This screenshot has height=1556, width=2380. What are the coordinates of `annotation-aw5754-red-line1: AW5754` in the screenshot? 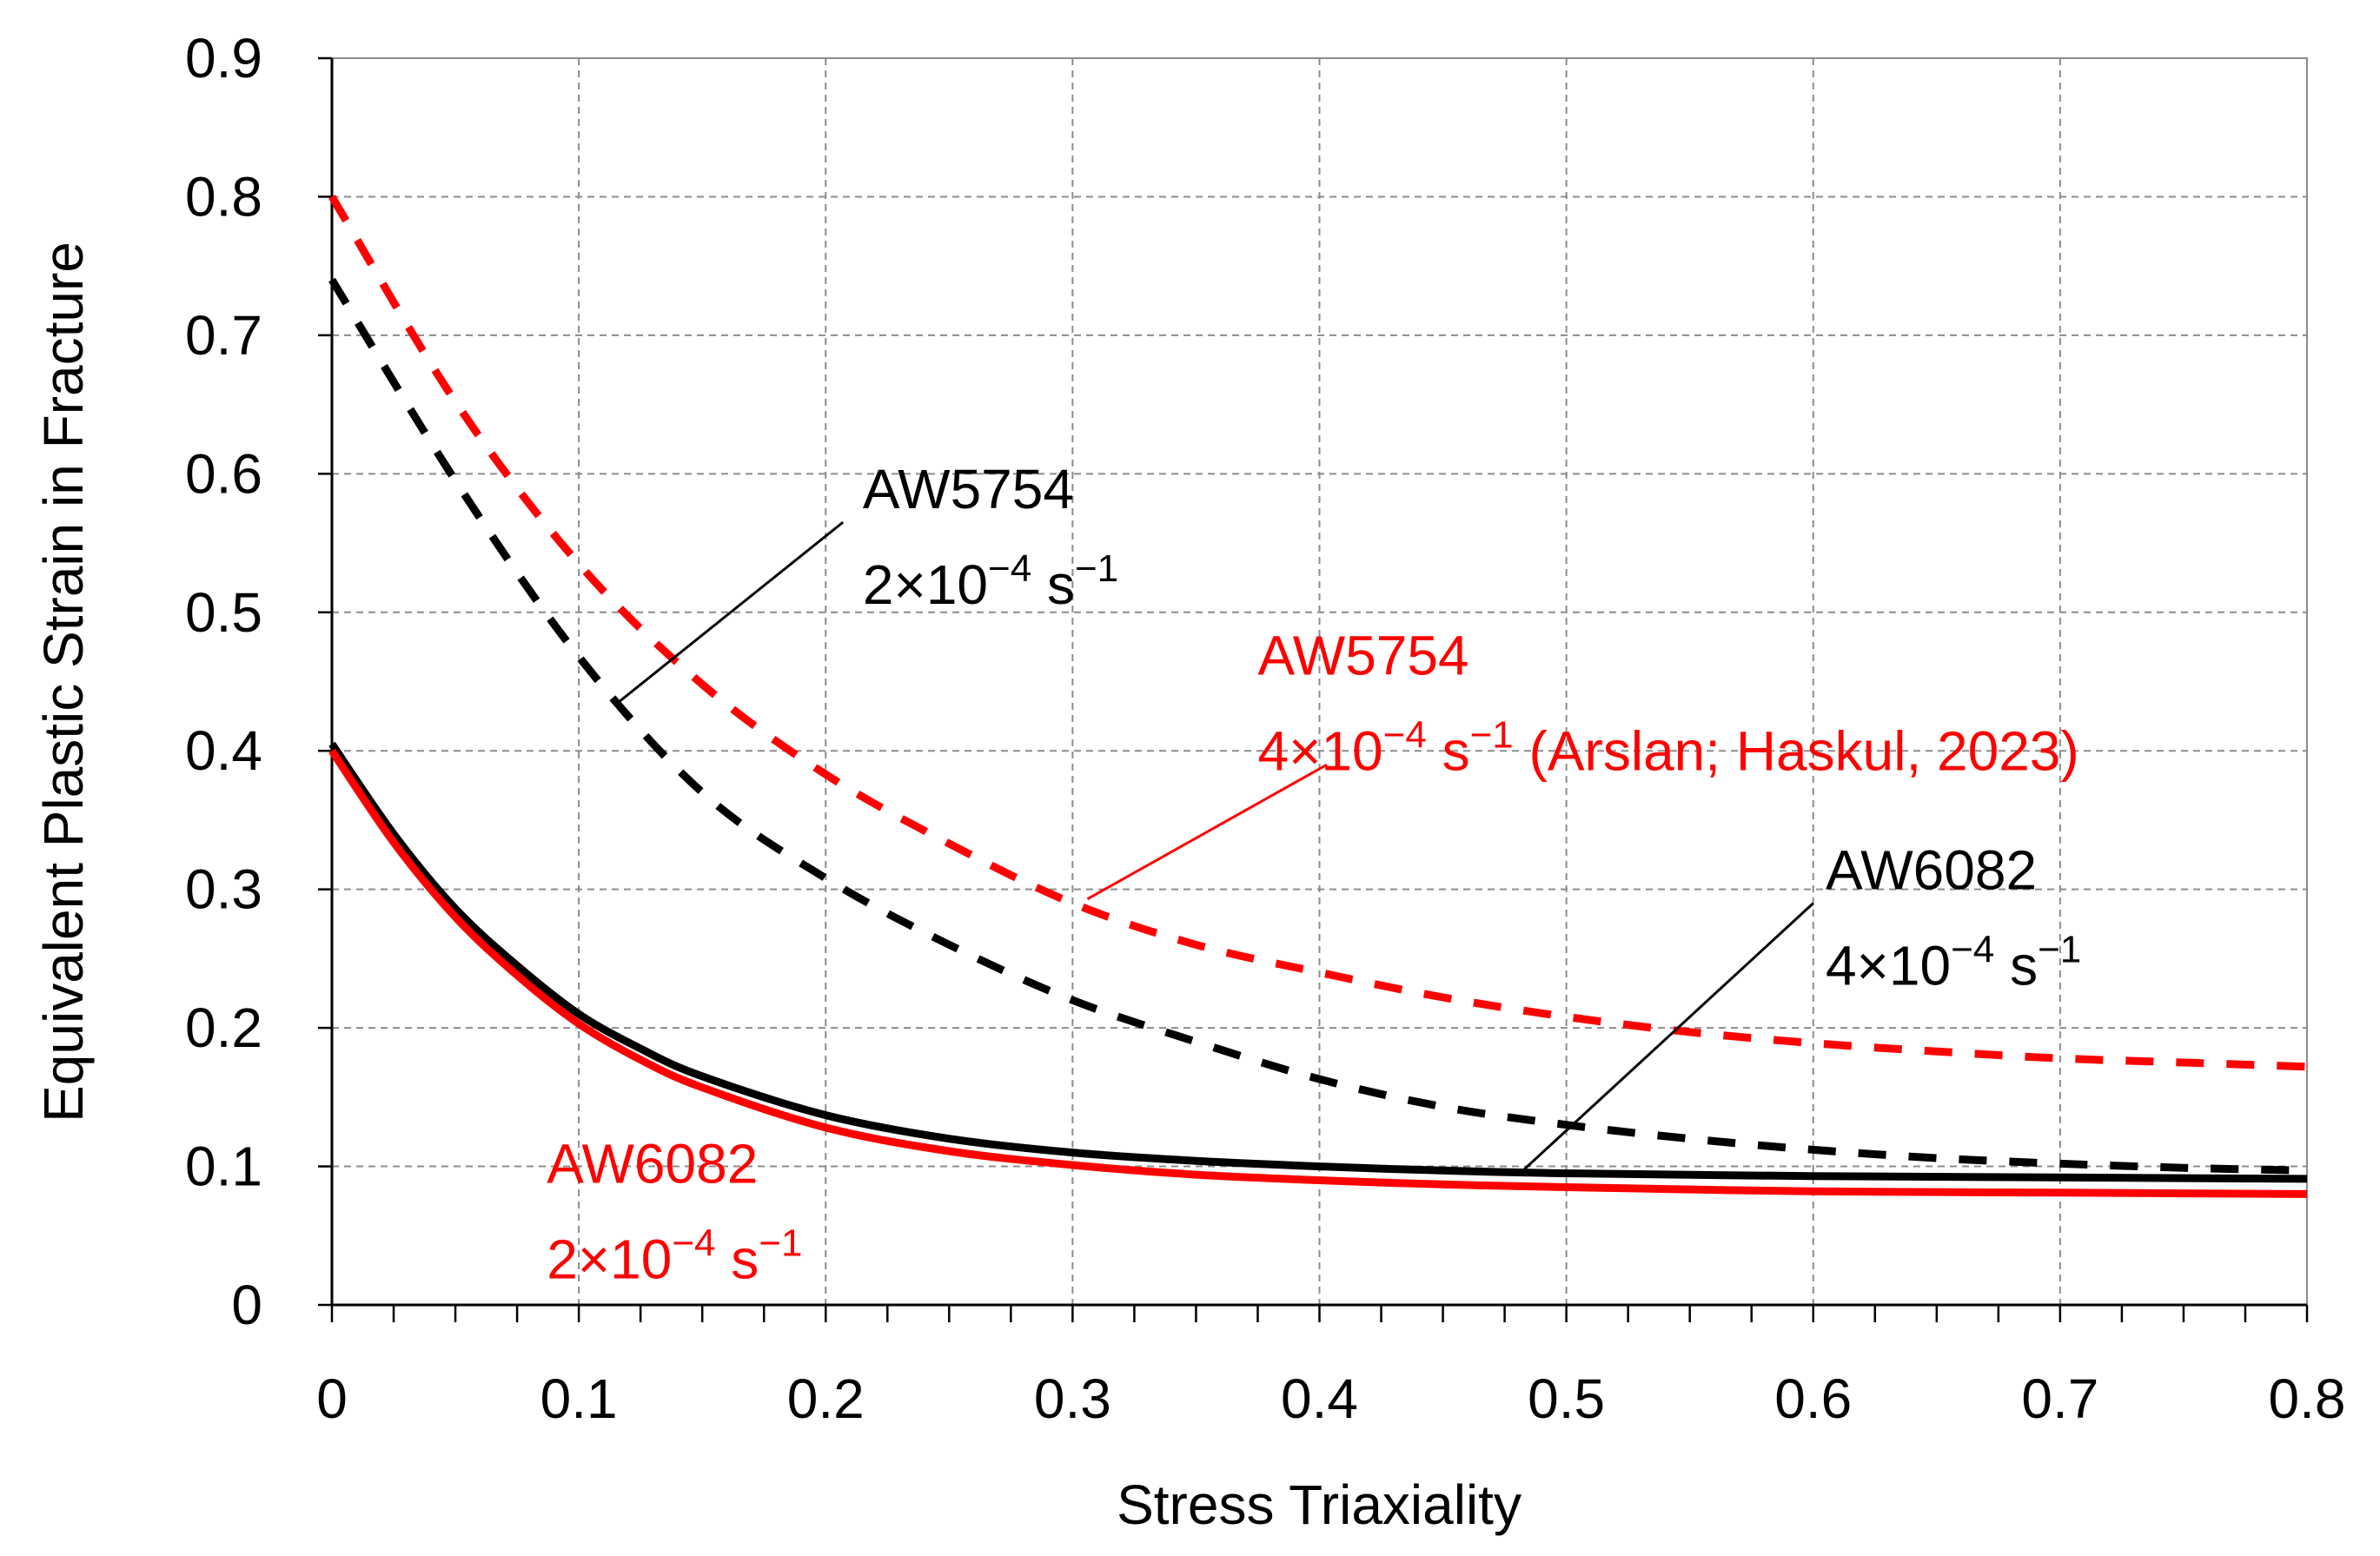 It's located at (1362, 656).